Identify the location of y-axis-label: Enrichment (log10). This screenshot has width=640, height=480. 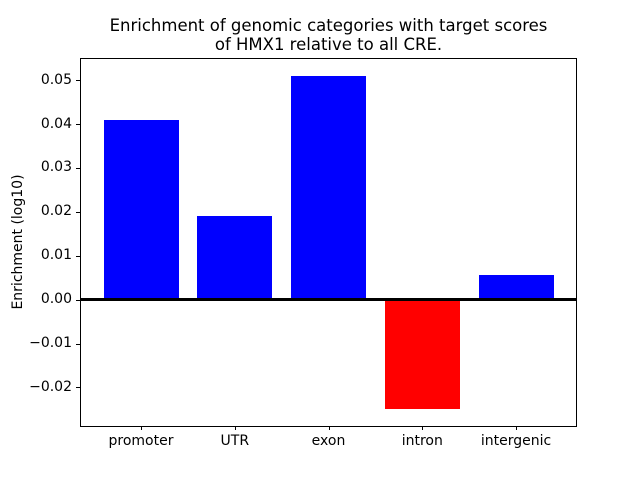
(18, 242).